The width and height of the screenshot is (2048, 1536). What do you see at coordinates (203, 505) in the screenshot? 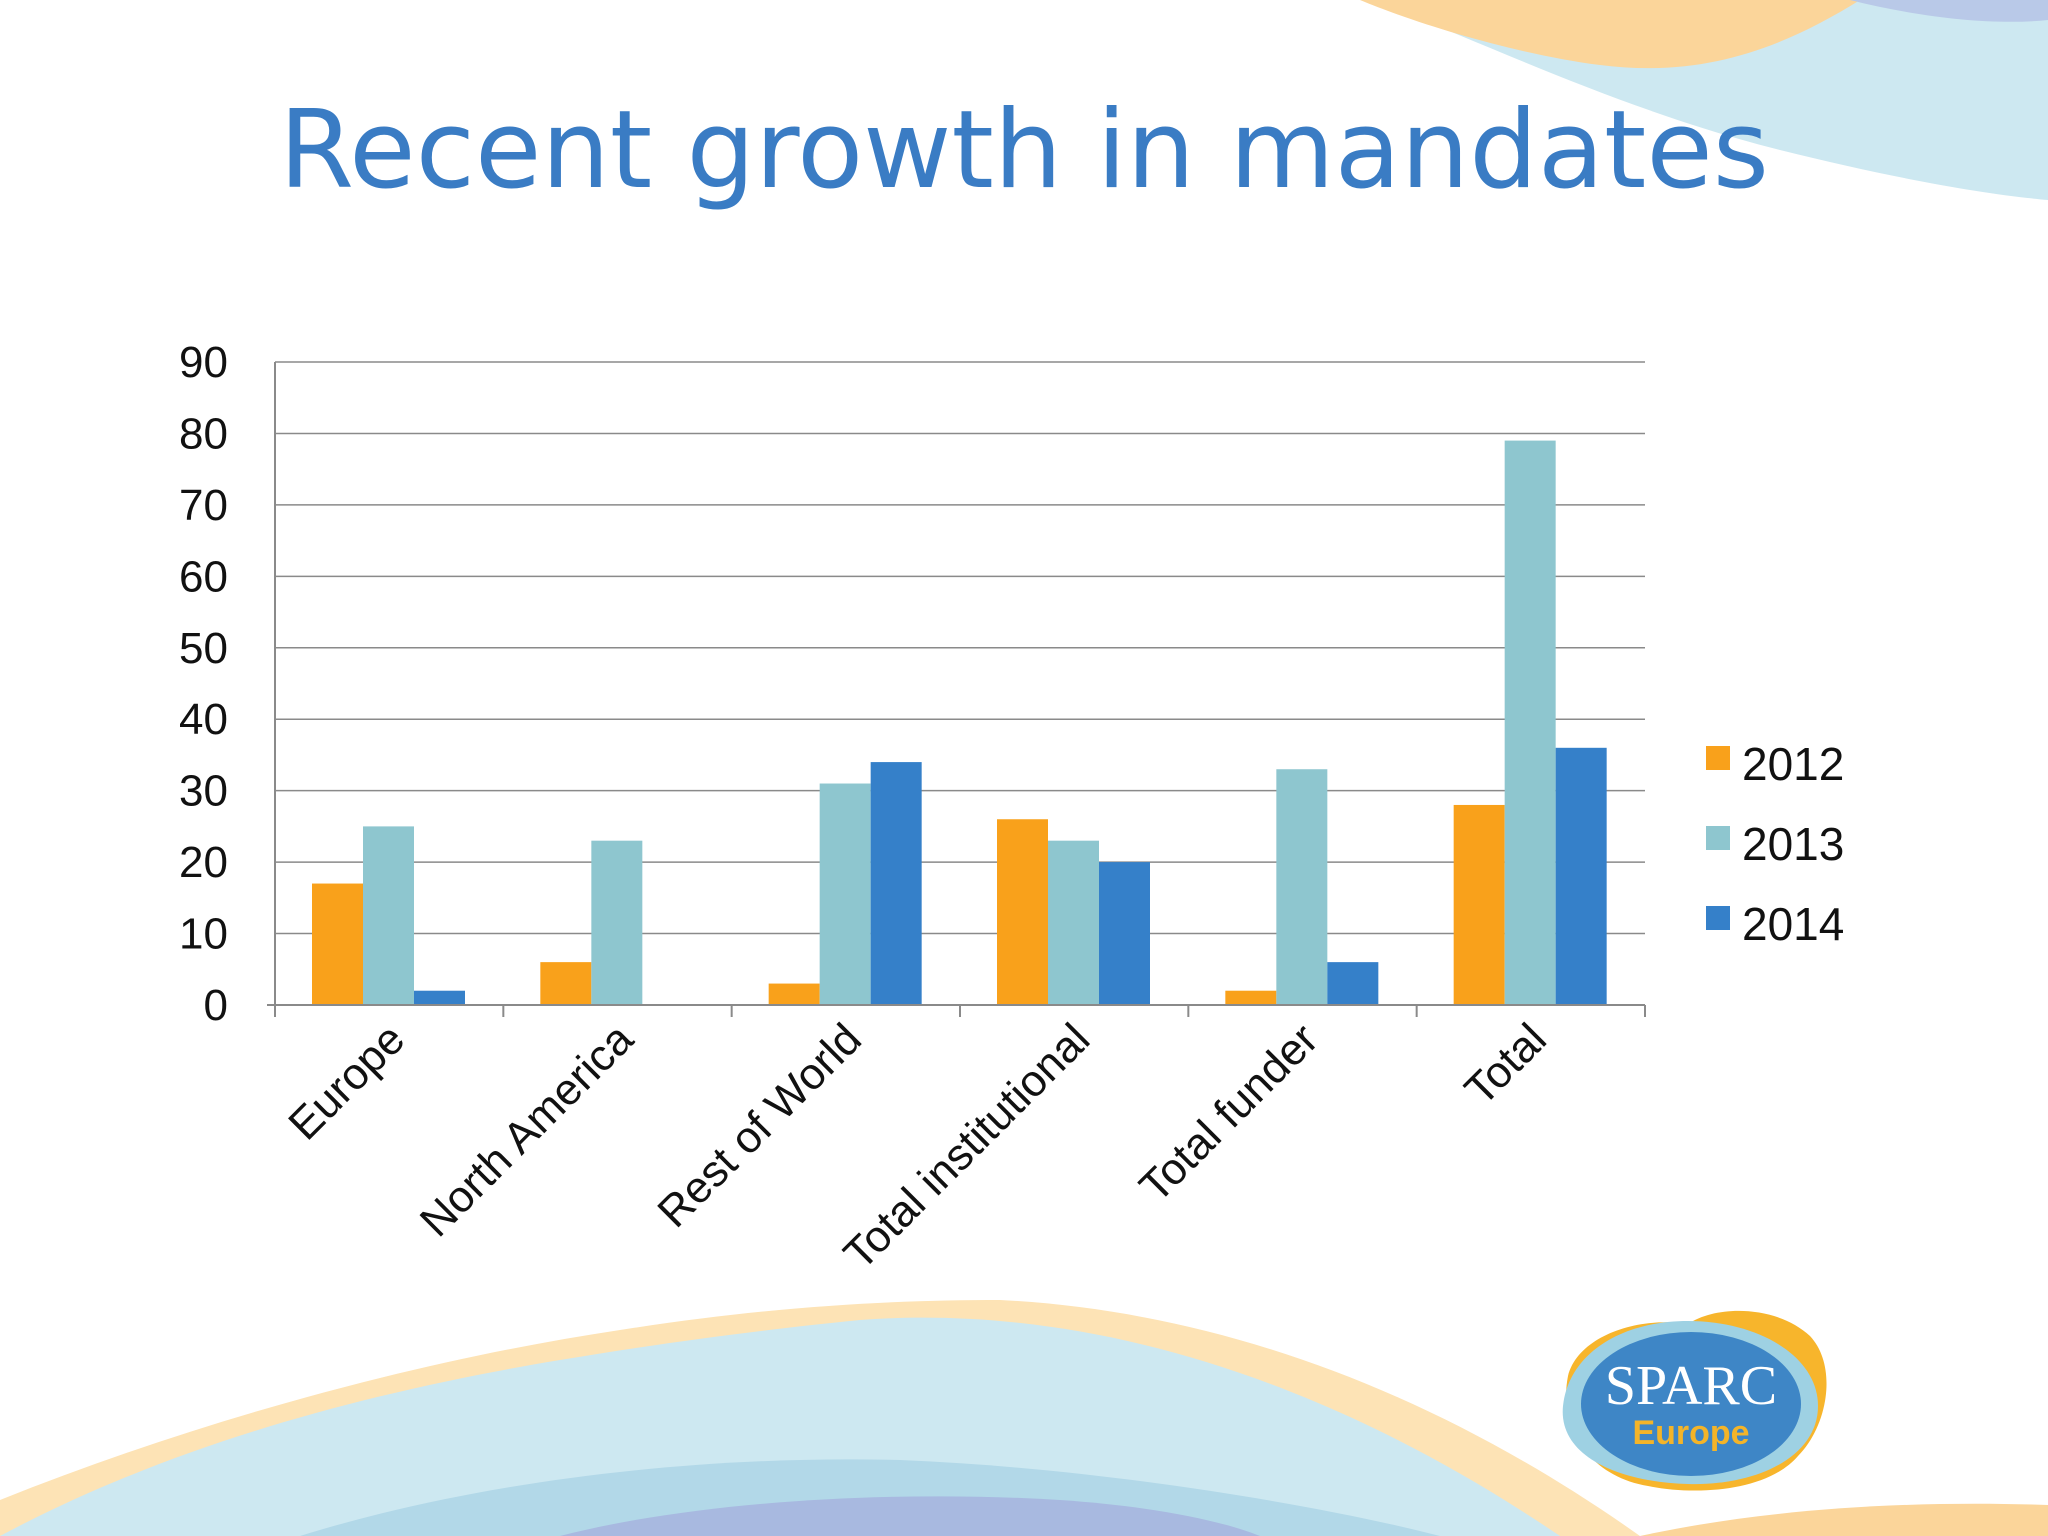
I see `y-tick-label: 70` at bounding box center [203, 505].